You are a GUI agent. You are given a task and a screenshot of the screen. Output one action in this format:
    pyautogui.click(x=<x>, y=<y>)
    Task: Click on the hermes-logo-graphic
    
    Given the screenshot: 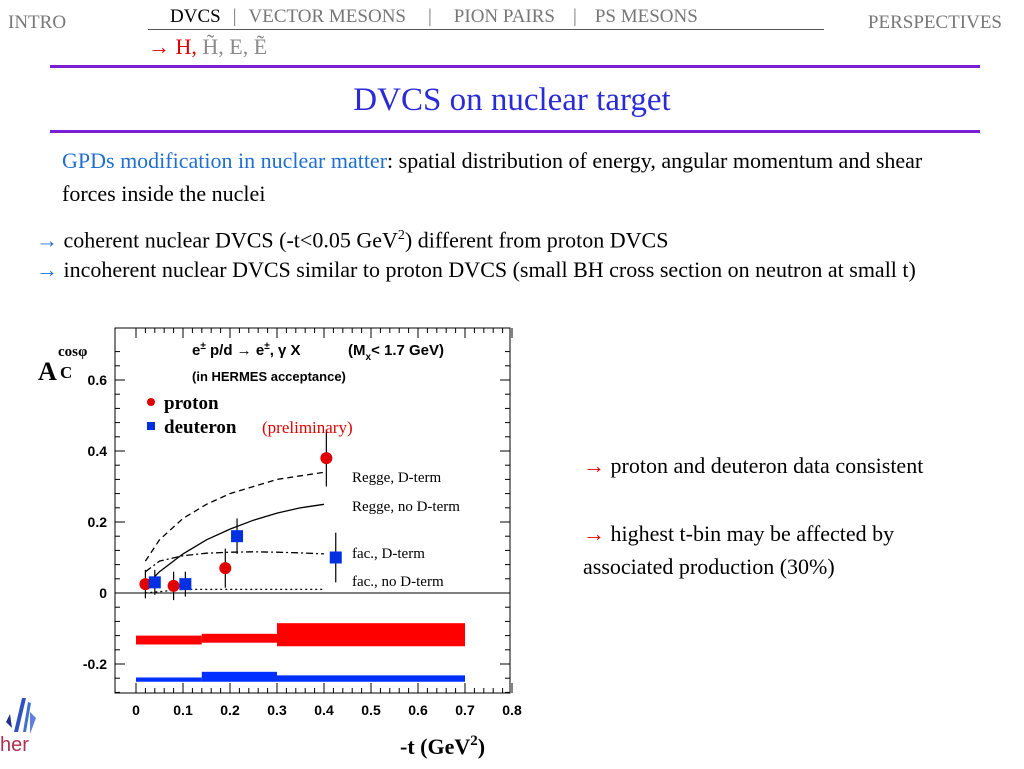 What is the action you would take?
    pyautogui.click(x=21, y=716)
    